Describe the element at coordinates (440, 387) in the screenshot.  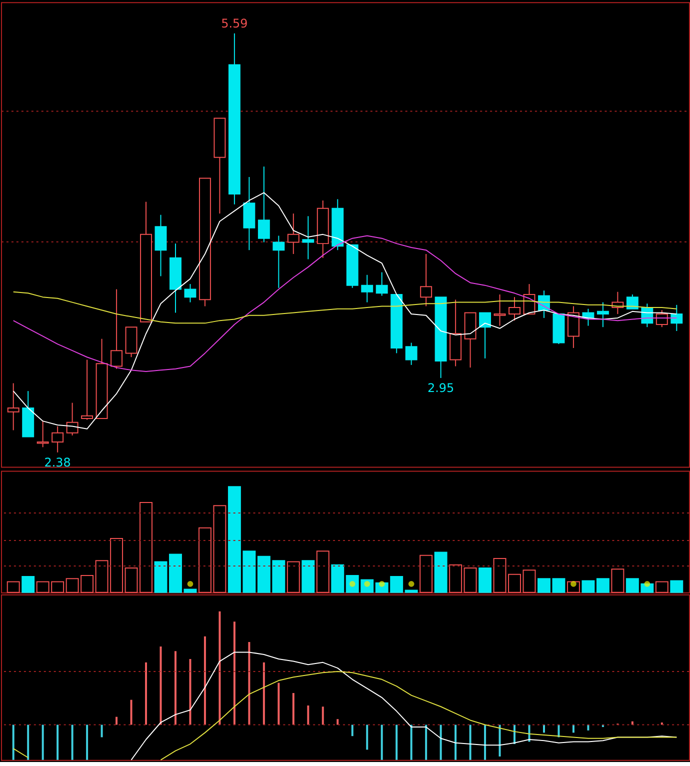
I see `annotation: 2.95` at that location.